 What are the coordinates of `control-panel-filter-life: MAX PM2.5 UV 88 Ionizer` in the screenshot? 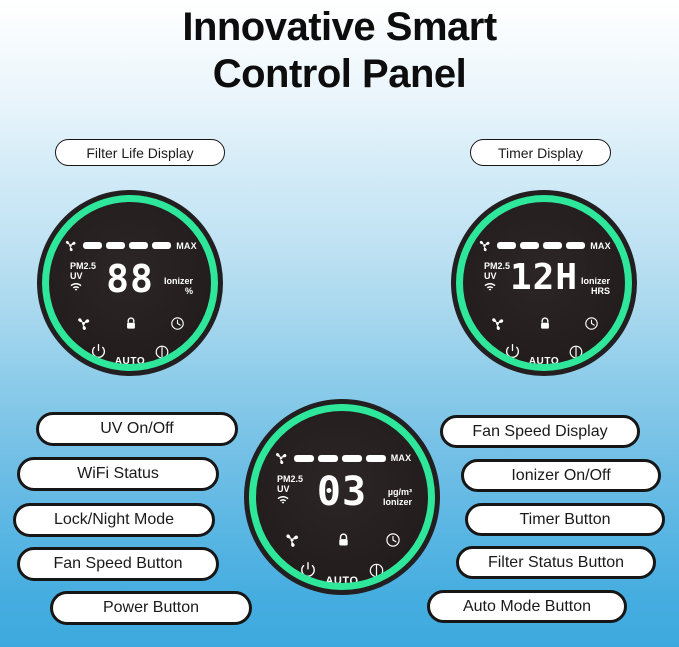 It's located at (130, 283).